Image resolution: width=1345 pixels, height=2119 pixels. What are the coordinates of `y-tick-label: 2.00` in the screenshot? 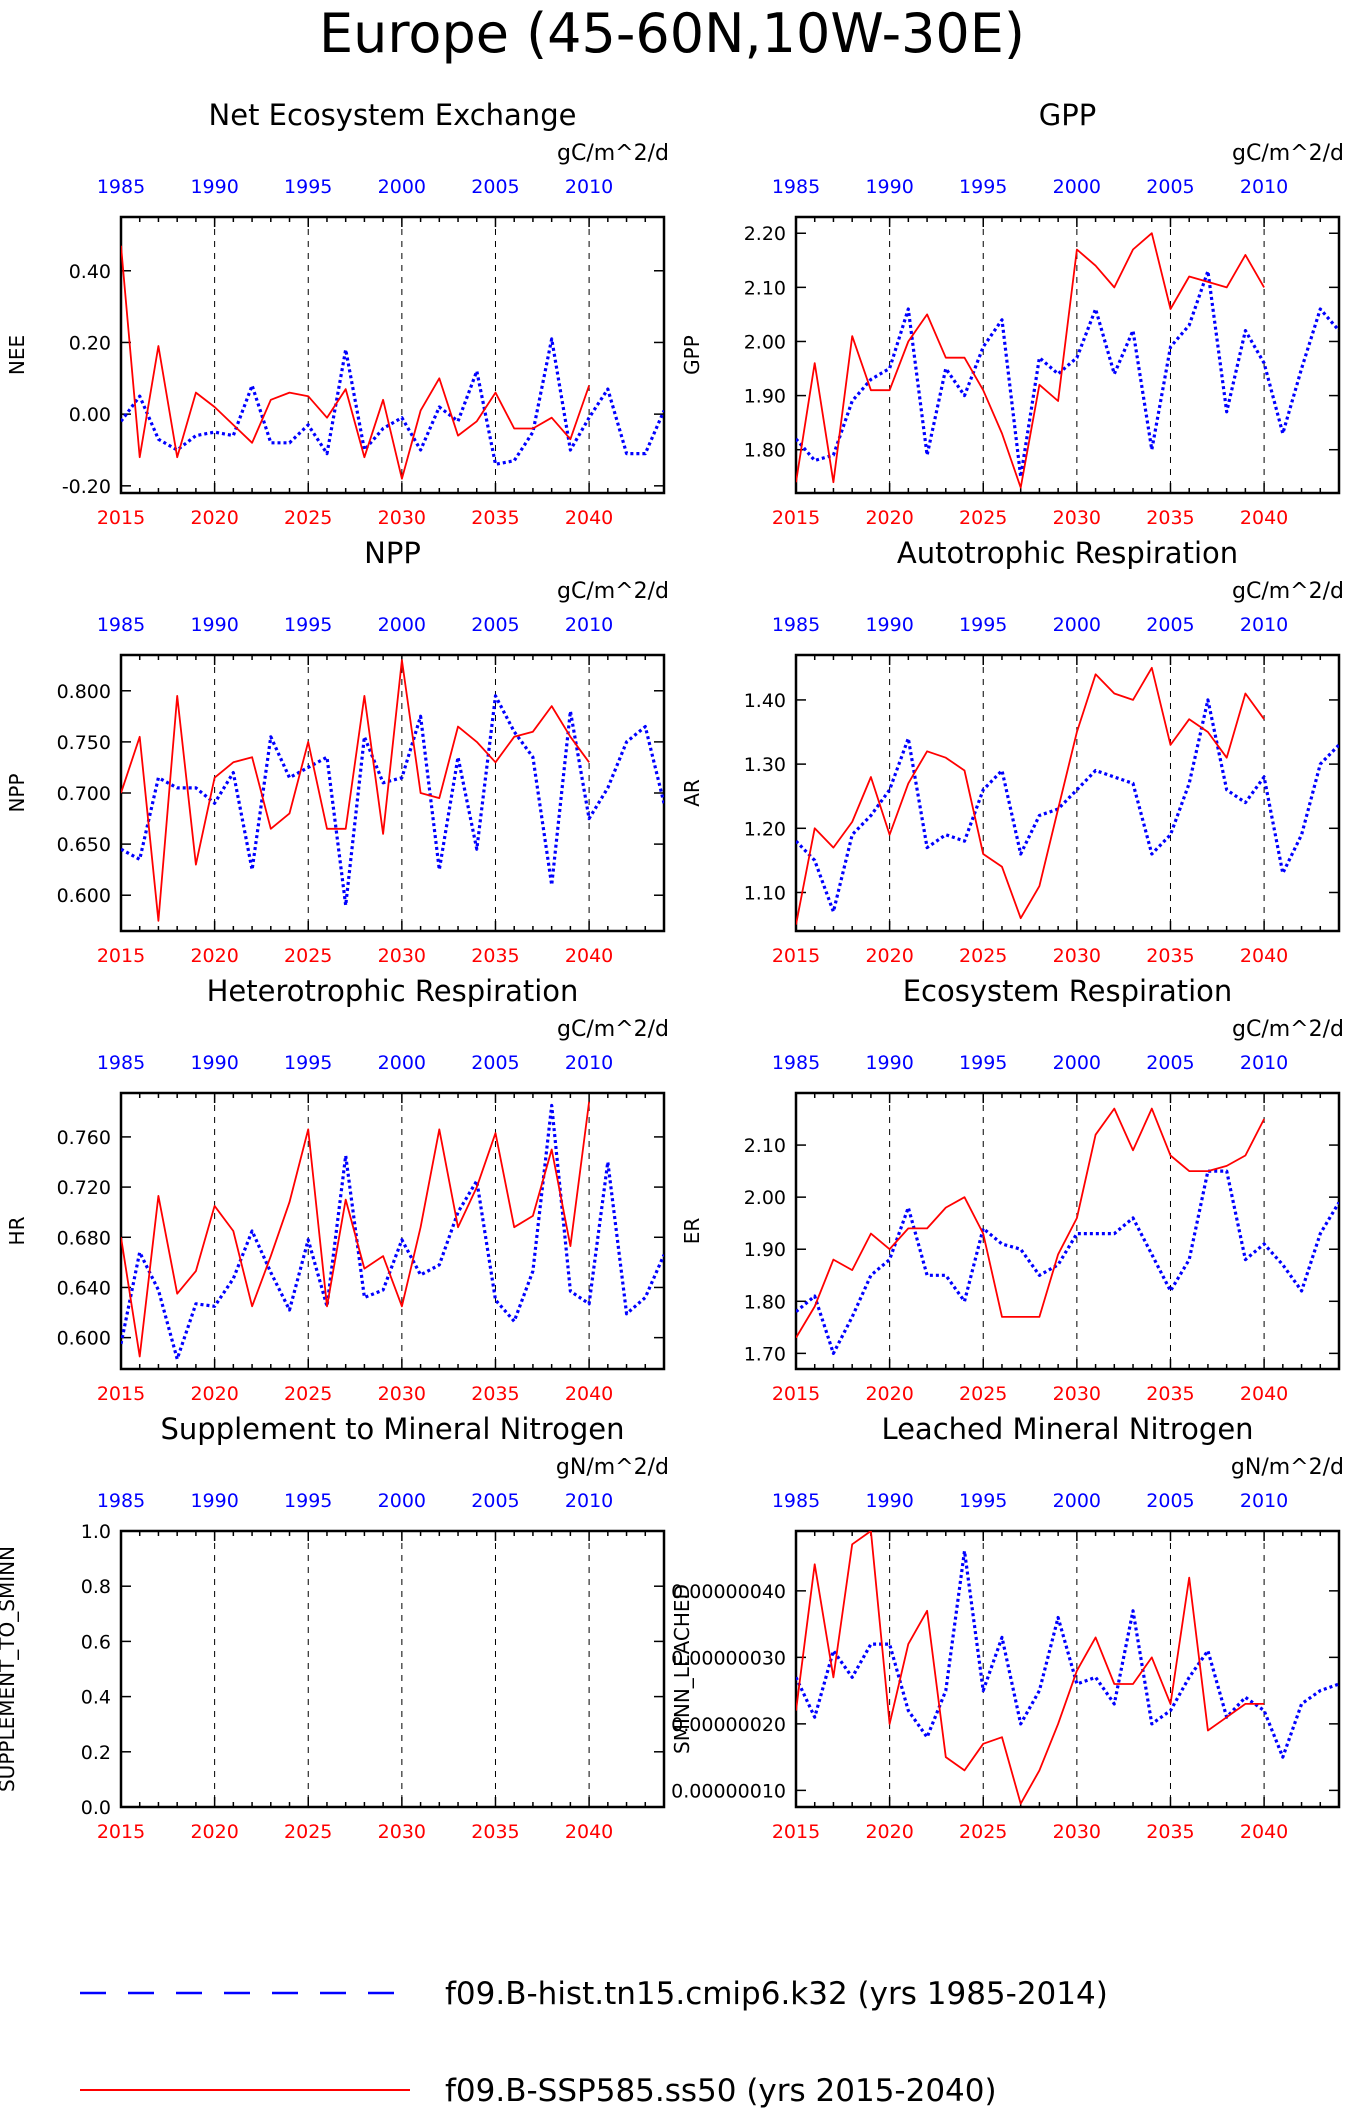 It's located at (765, 342).